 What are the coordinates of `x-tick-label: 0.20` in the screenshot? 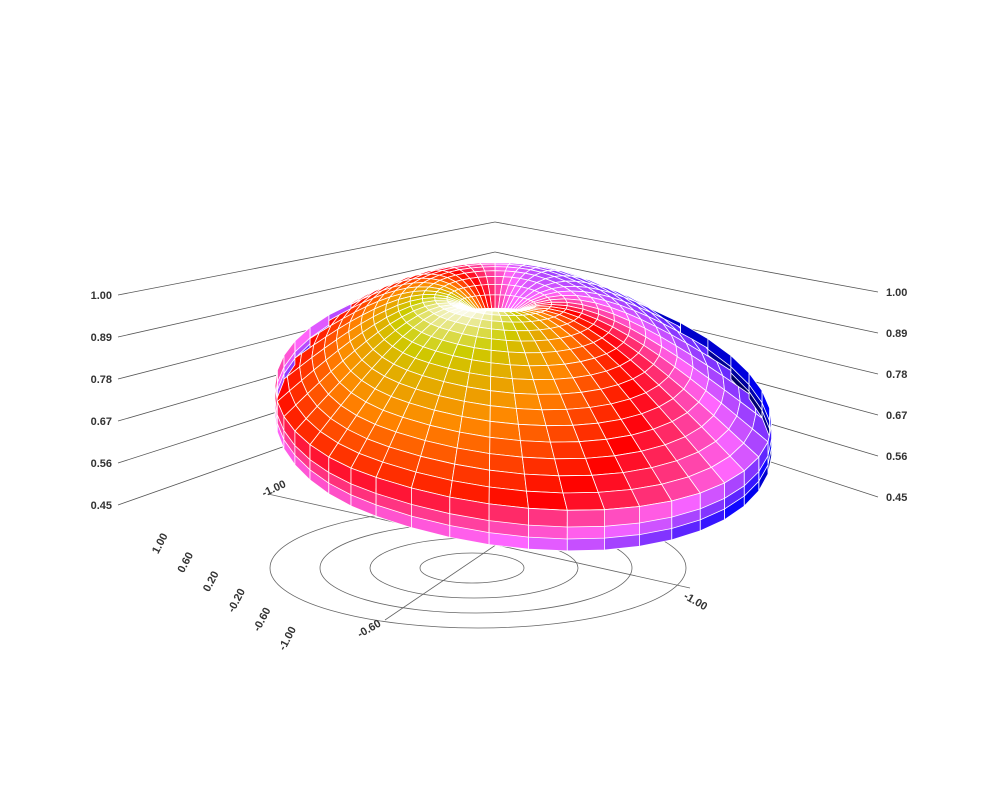 It's located at (211, 581).